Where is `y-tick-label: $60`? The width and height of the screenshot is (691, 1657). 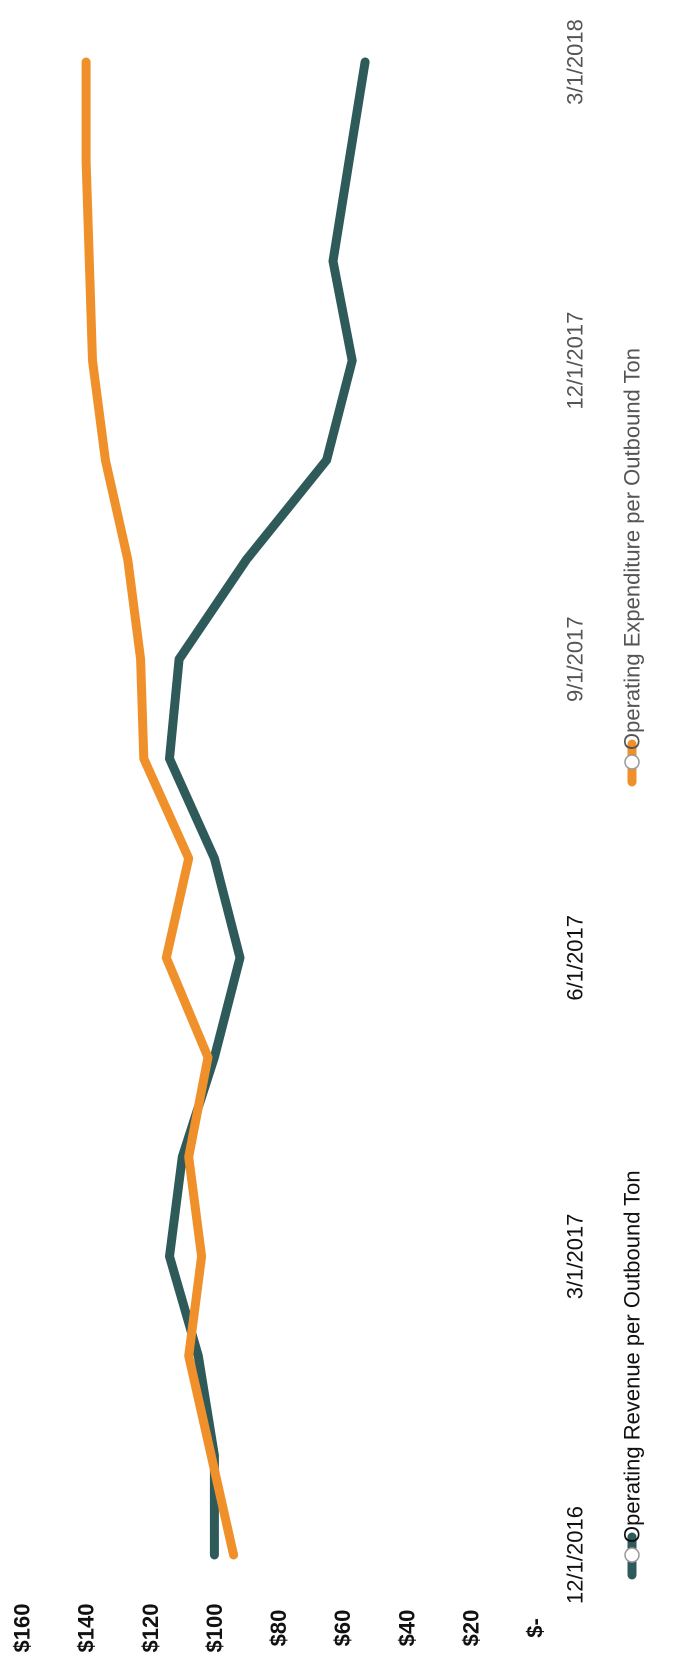 y-tick-label: $60 is located at coordinates (342, 1628).